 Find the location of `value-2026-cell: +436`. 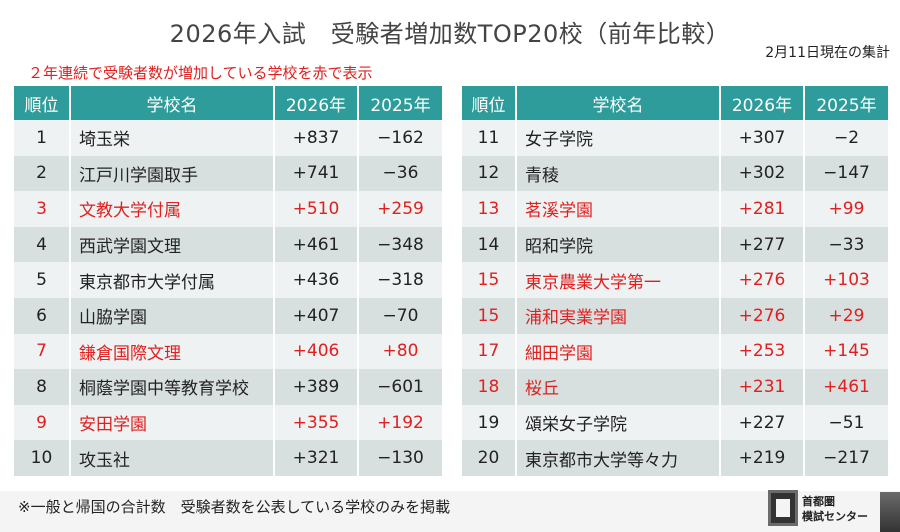

value-2026-cell: +436 is located at coordinates (316, 280).